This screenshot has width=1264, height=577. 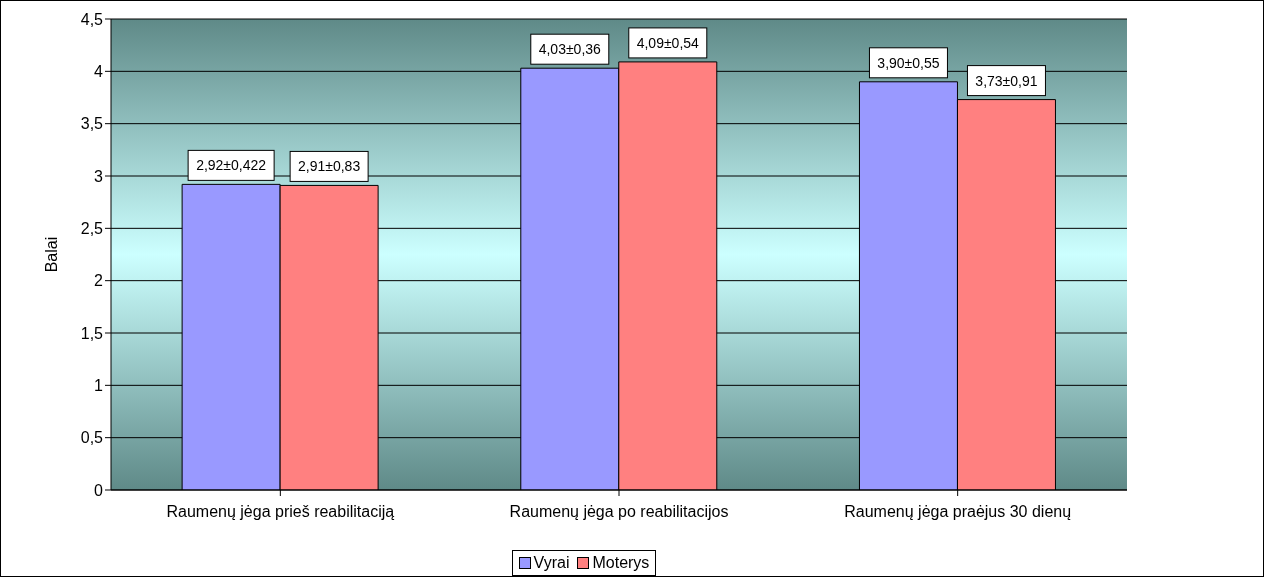 I want to click on y-tick-label: 4, so click(x=99, y=72).